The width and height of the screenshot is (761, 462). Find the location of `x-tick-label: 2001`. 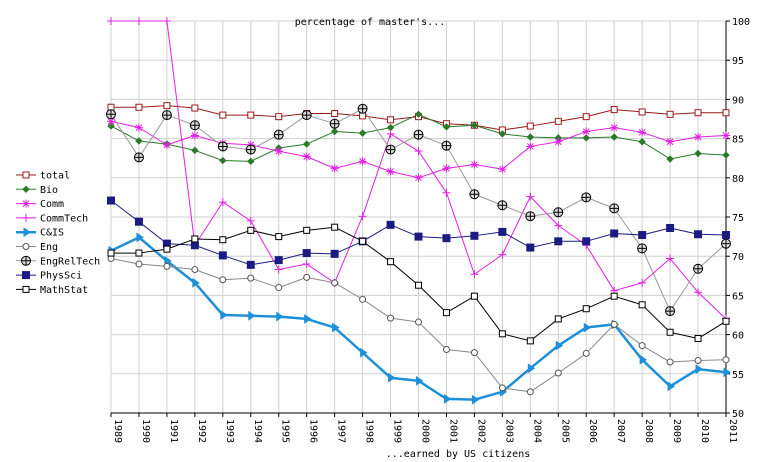

x-tick-label: 2001 is located at coordinates (452, 431).